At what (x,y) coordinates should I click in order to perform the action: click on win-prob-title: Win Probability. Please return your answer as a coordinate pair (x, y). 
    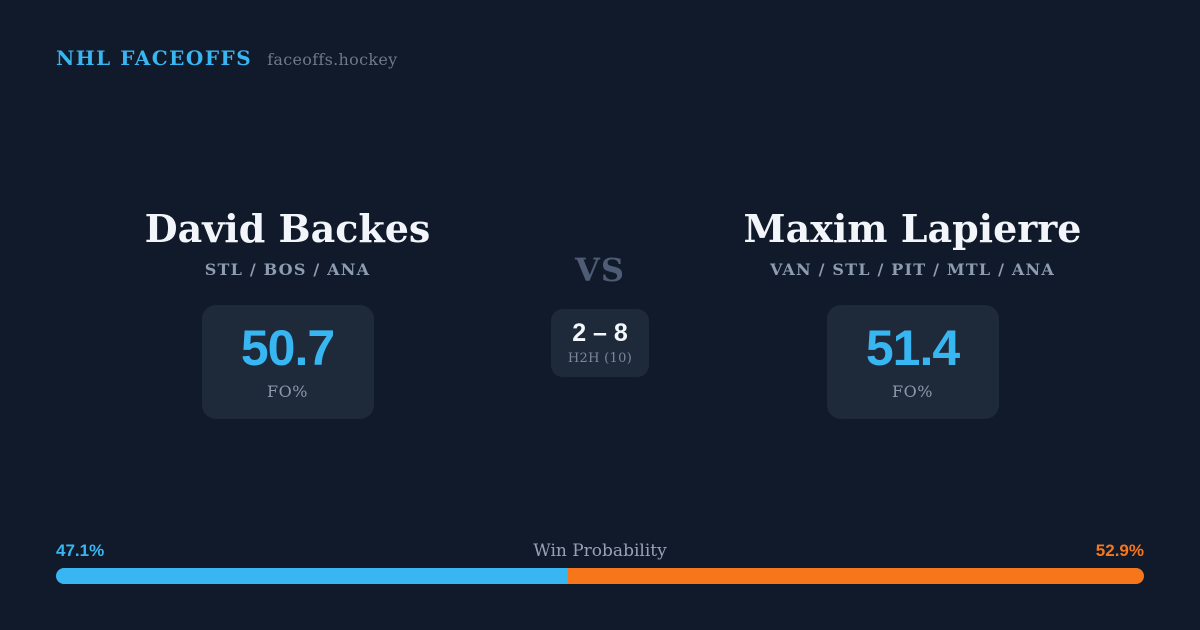
    Looking at the image, I should click on (600, 551).